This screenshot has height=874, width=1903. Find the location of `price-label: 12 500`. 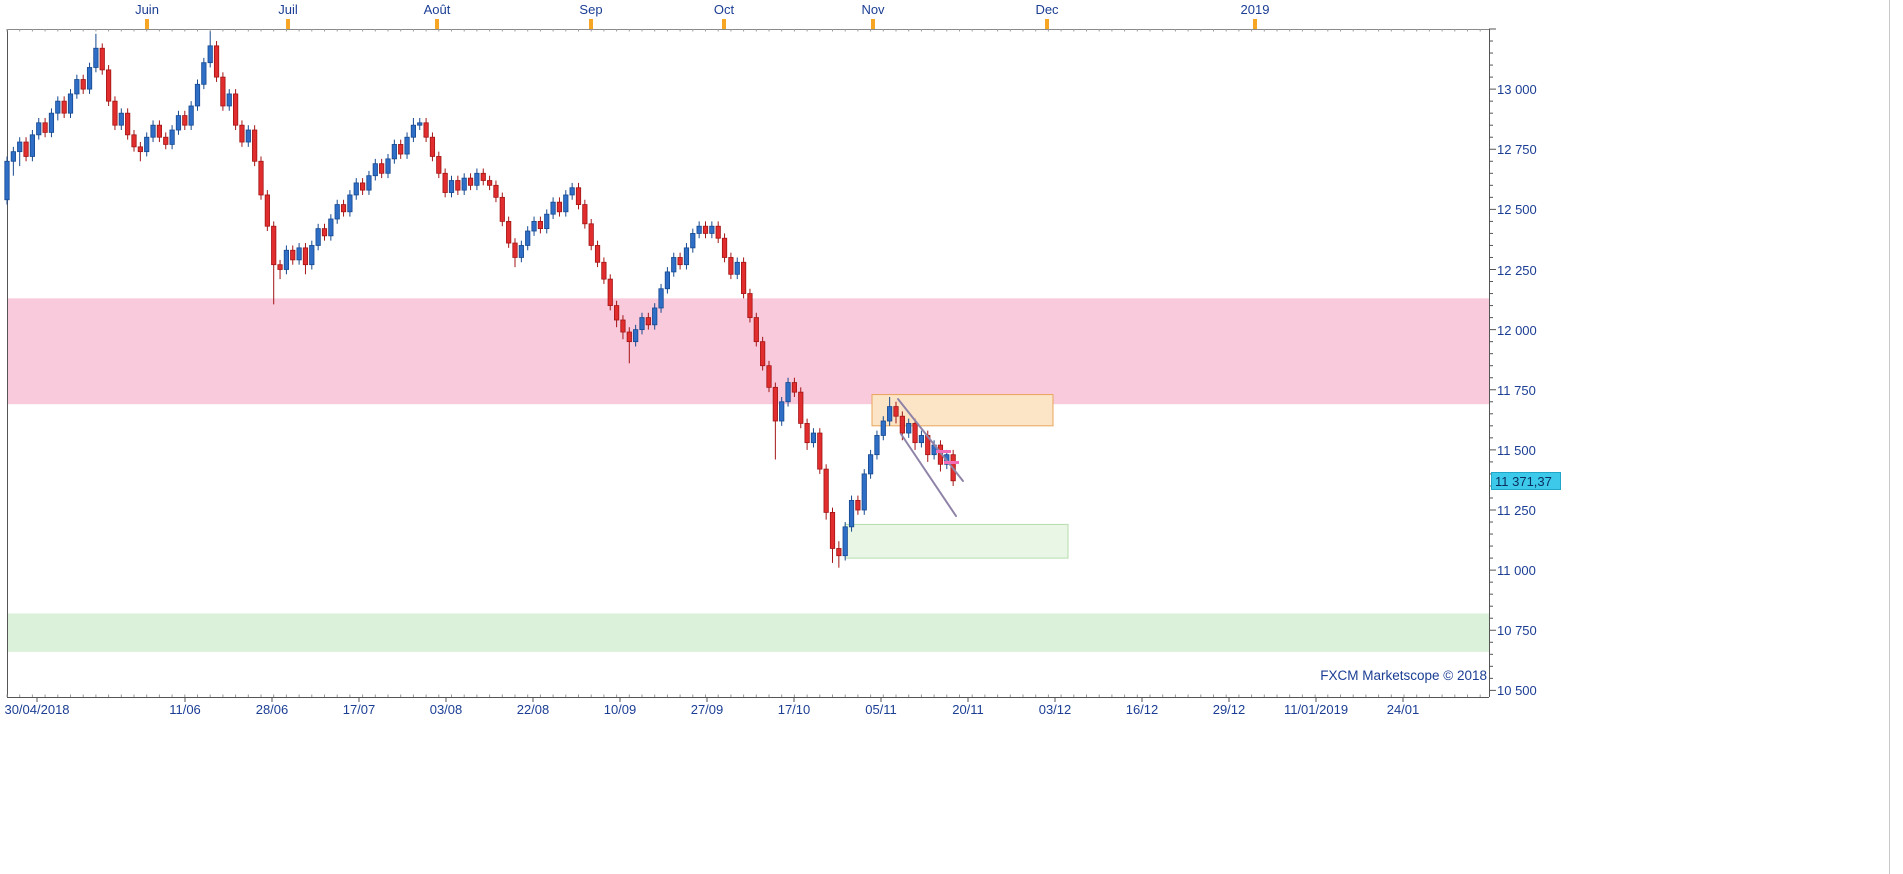

price-label: 12 500 is located at coordinates (1517, 210).